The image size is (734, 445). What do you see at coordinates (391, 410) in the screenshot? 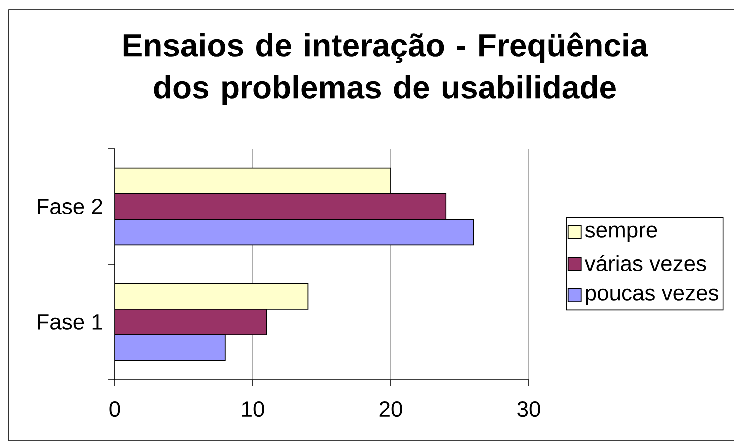
I see `x-tick-label: 20` at bounding box center [391, 410].